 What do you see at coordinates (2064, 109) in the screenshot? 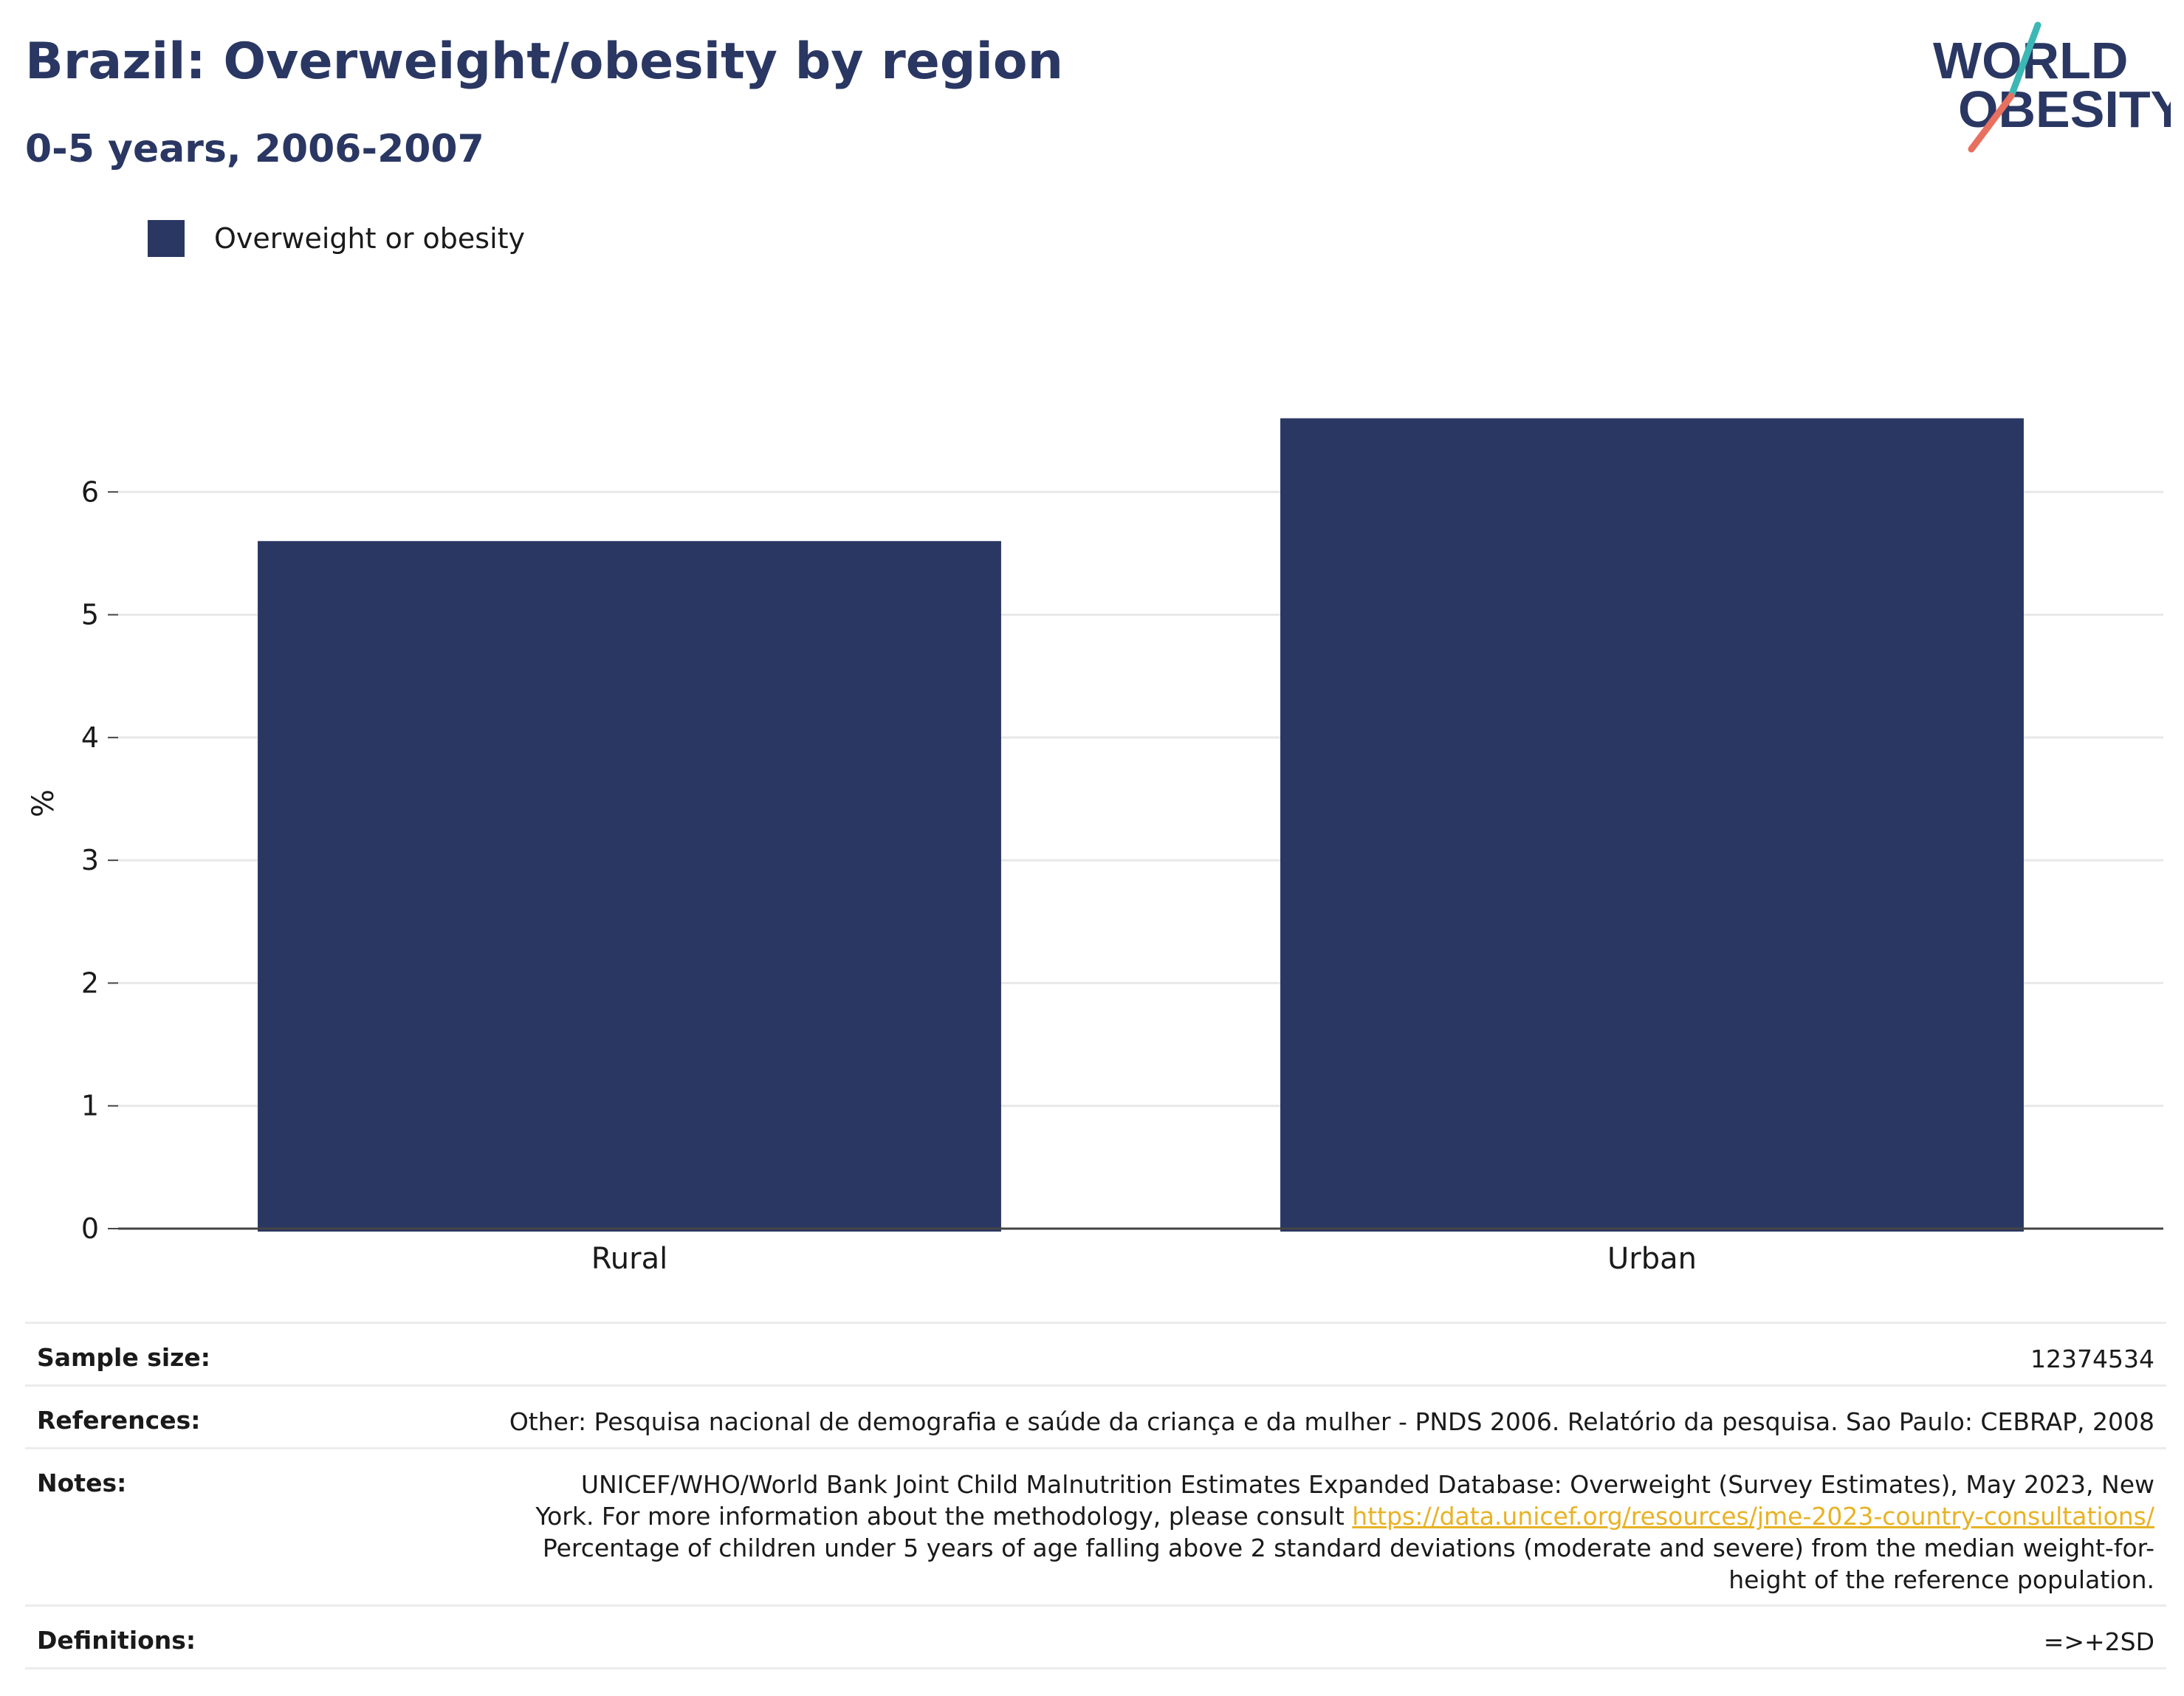
I see `logo-text-obesity: OBESITY` at bounding box center [2064, 109].